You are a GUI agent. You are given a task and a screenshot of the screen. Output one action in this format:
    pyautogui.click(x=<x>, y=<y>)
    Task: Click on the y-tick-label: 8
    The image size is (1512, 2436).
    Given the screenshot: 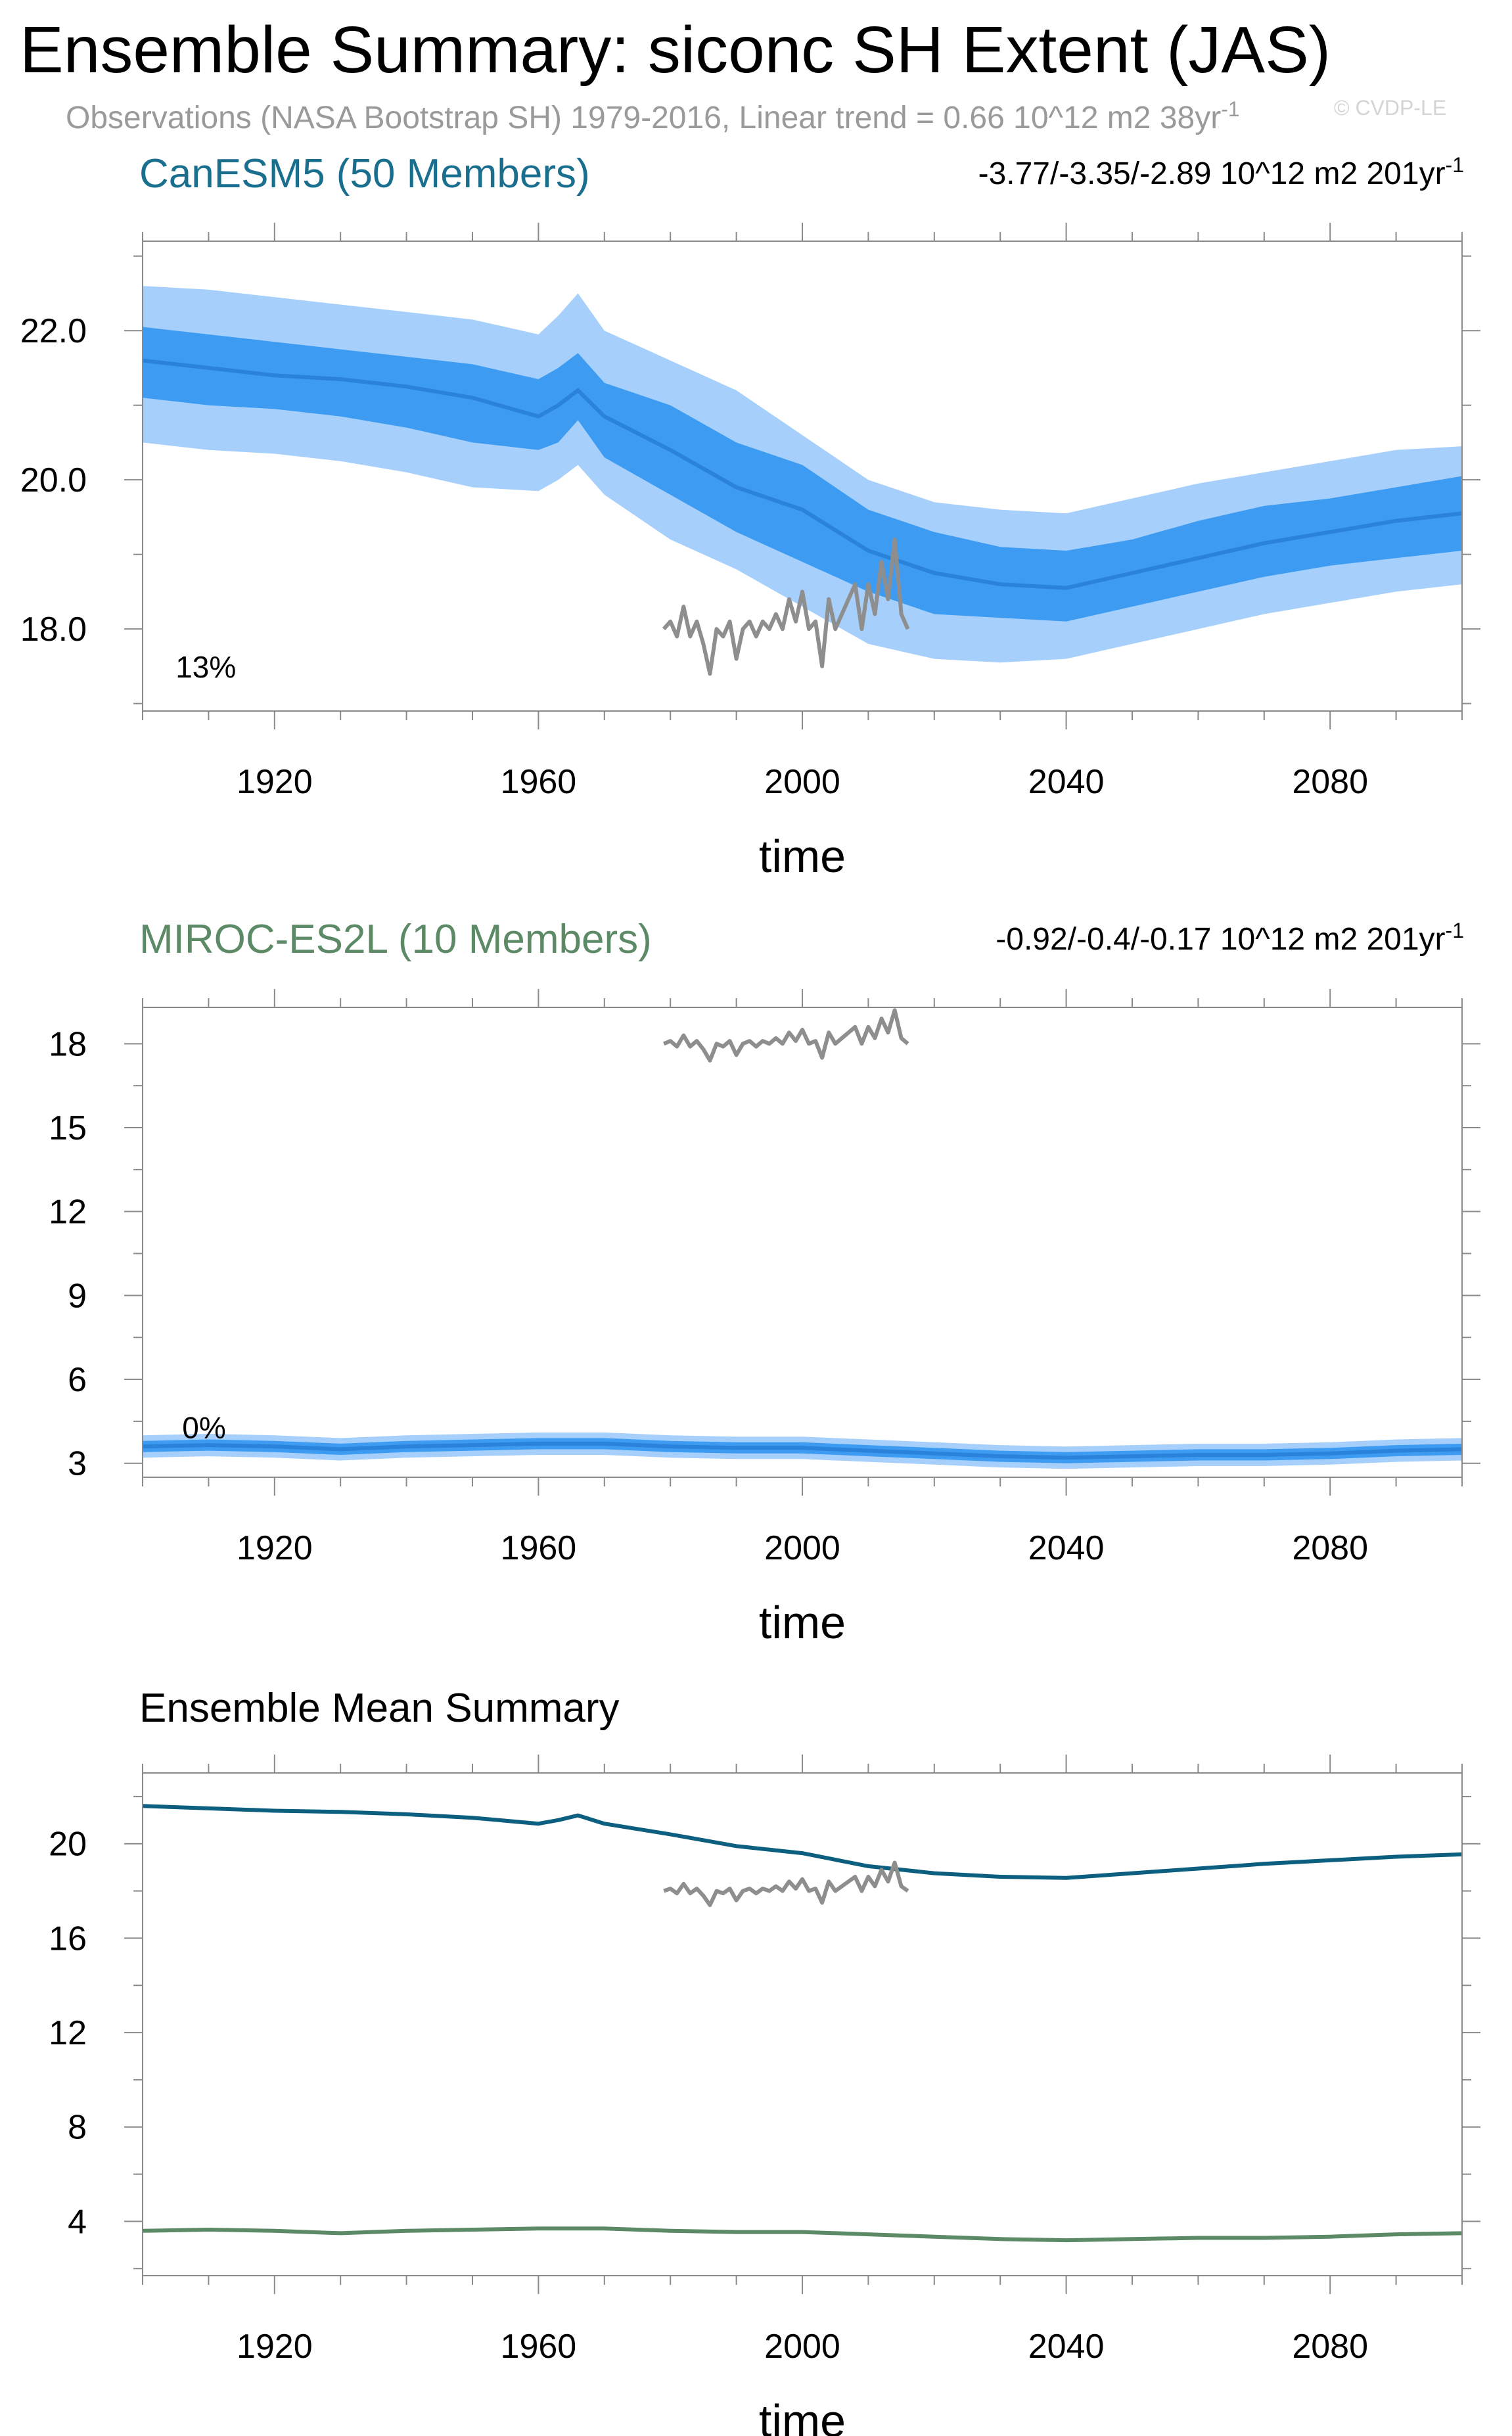 What is the action you would take?
    pyautogui.click(x=77, y=2128)
    